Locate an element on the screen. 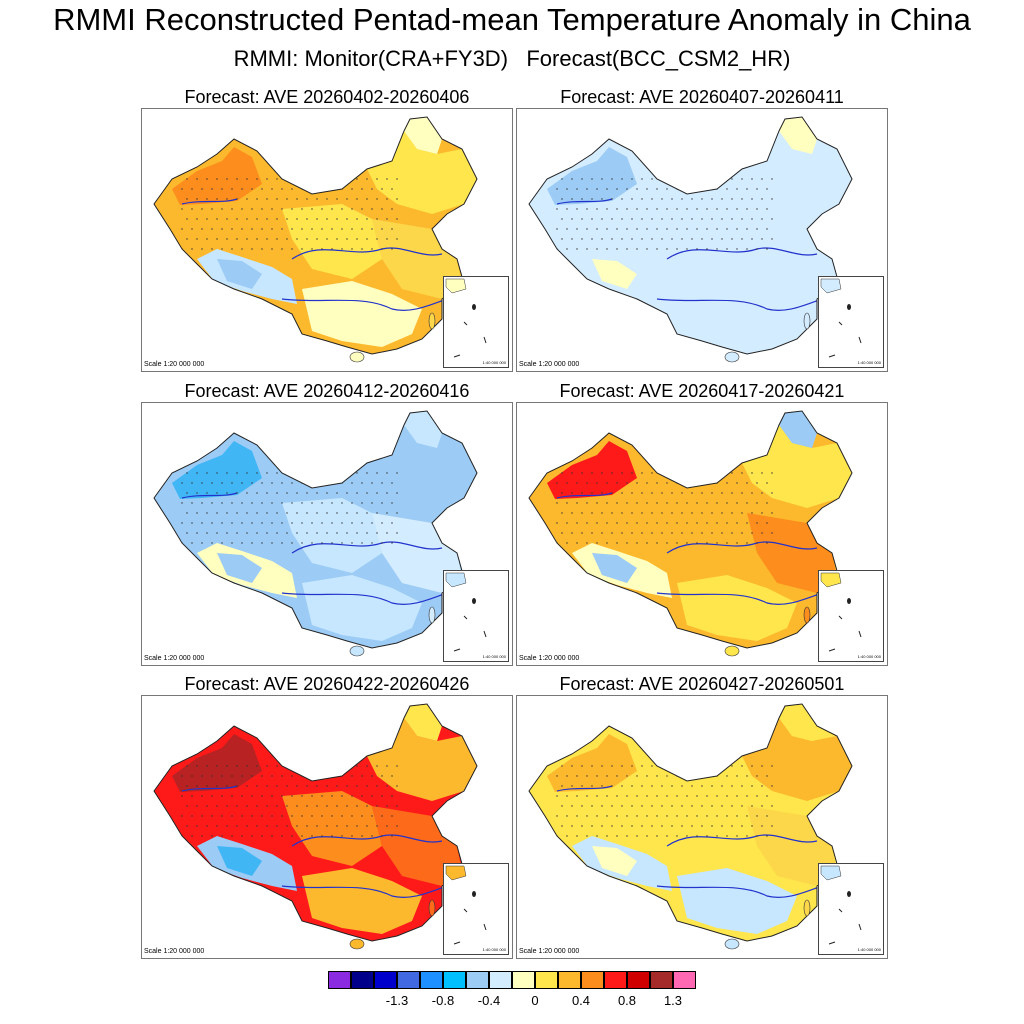  panel-title: Forecast: AVE 20260412-20260416 is located at coordinates (327, 391).